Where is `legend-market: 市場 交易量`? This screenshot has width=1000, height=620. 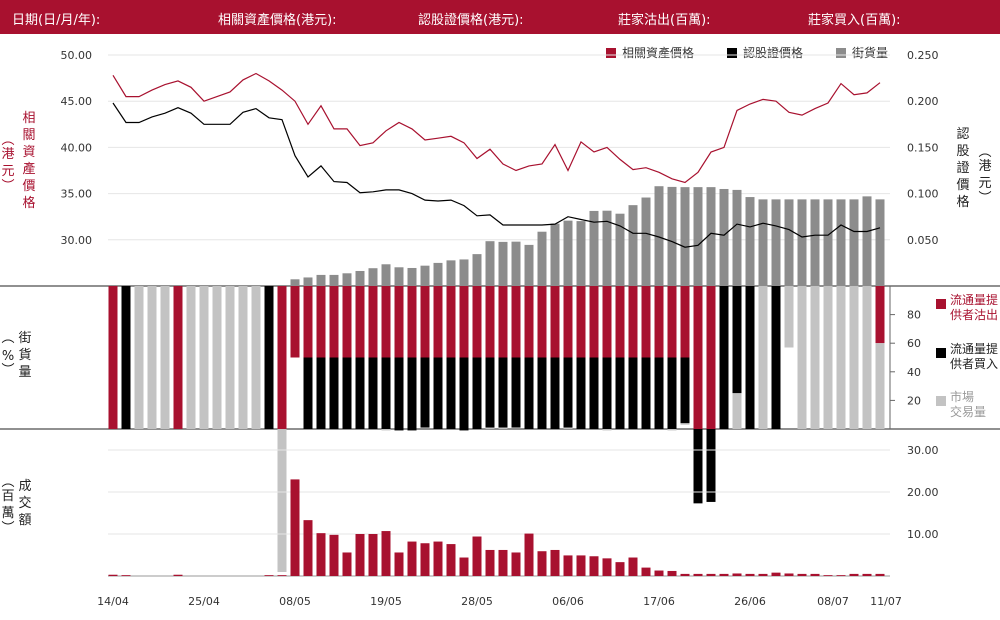 legend-market: 市場 交易量 is located at coordinates (961, 405).